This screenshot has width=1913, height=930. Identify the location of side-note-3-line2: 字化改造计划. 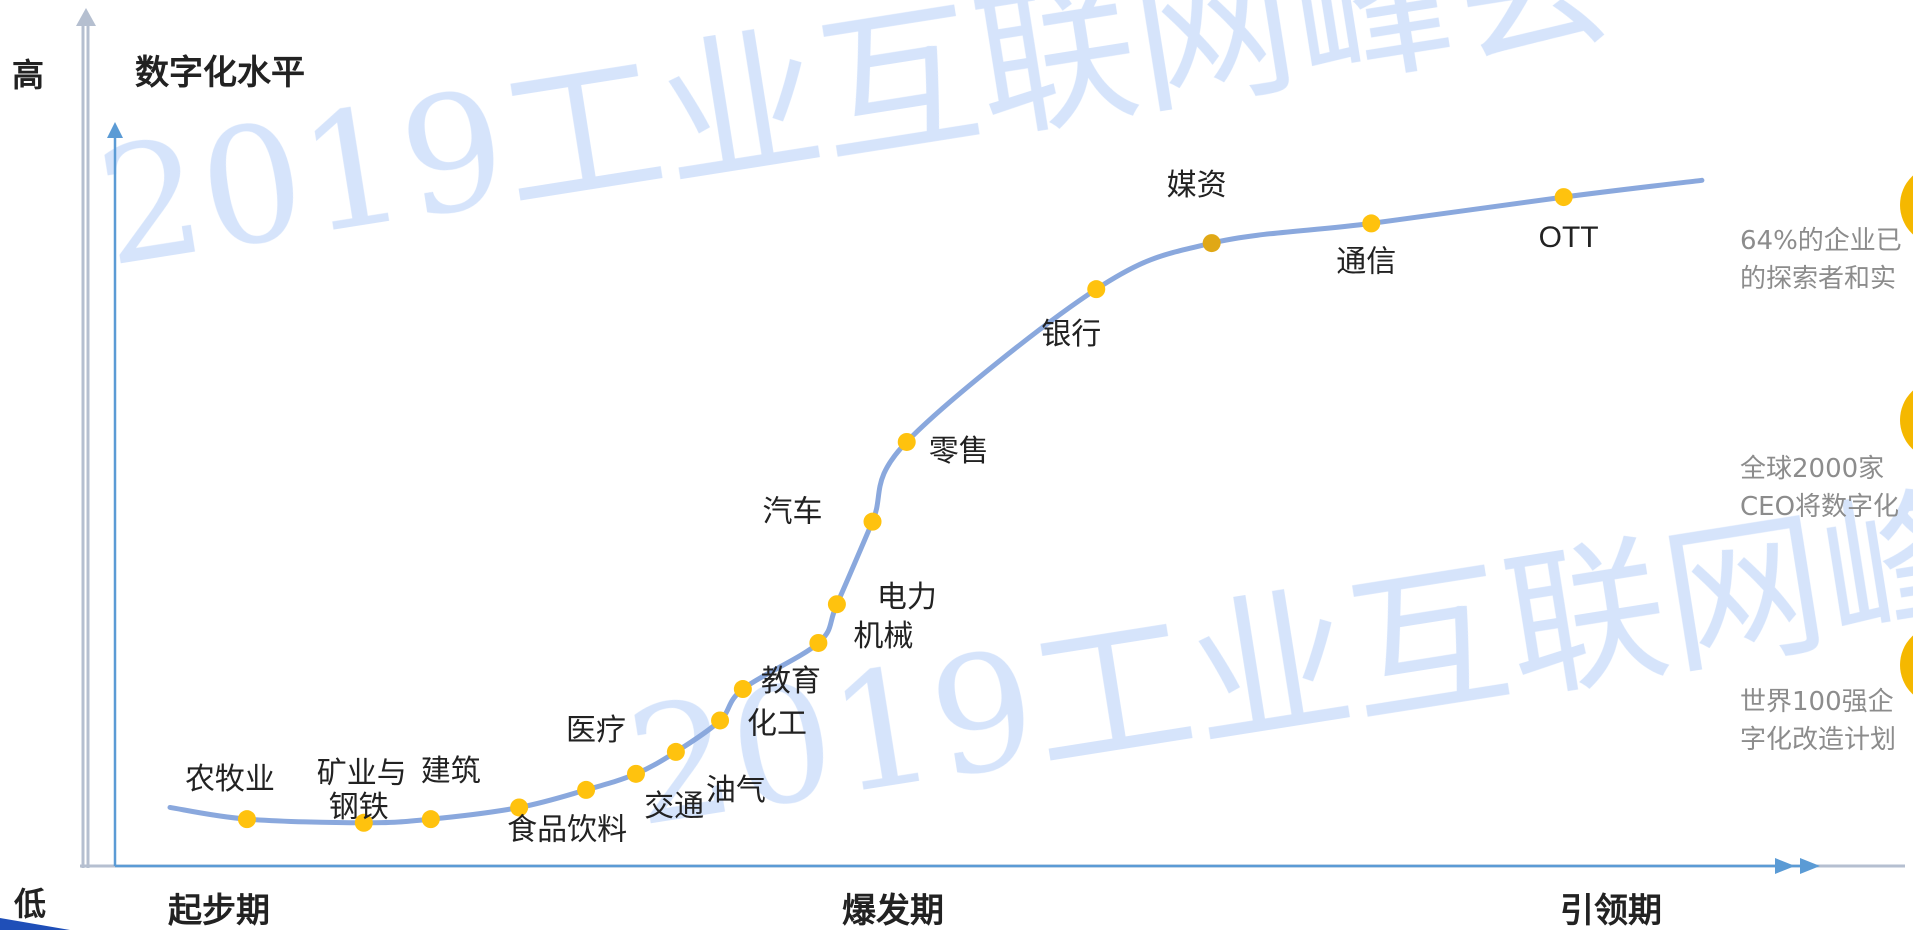
(1818, 740).